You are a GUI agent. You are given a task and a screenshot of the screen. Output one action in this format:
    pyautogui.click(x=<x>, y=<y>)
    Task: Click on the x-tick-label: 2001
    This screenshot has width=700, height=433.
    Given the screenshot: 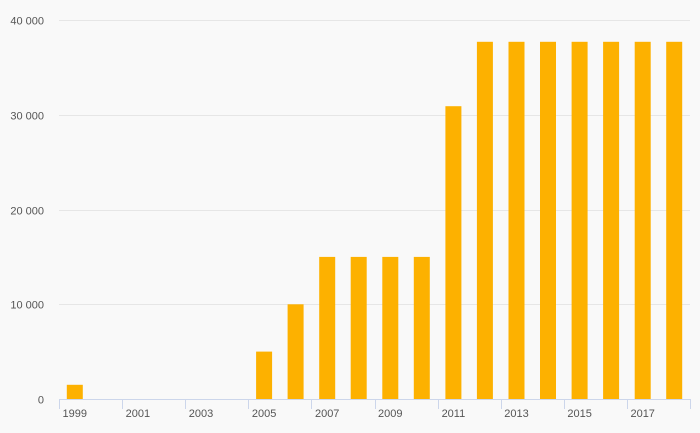 What is the action you would take?
    pyautogui.click(x=138, y=414)
    